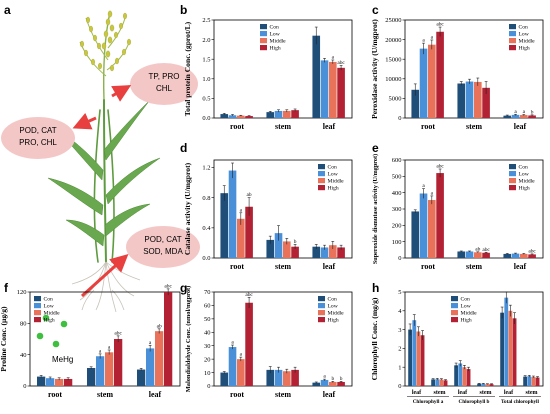 This screenshot has width=550, height=414. Describe the element at coordinates (374, 69) in the screenshot. I see `y-axis-title: Peroxidase activity (U/mgprot)` at that location.